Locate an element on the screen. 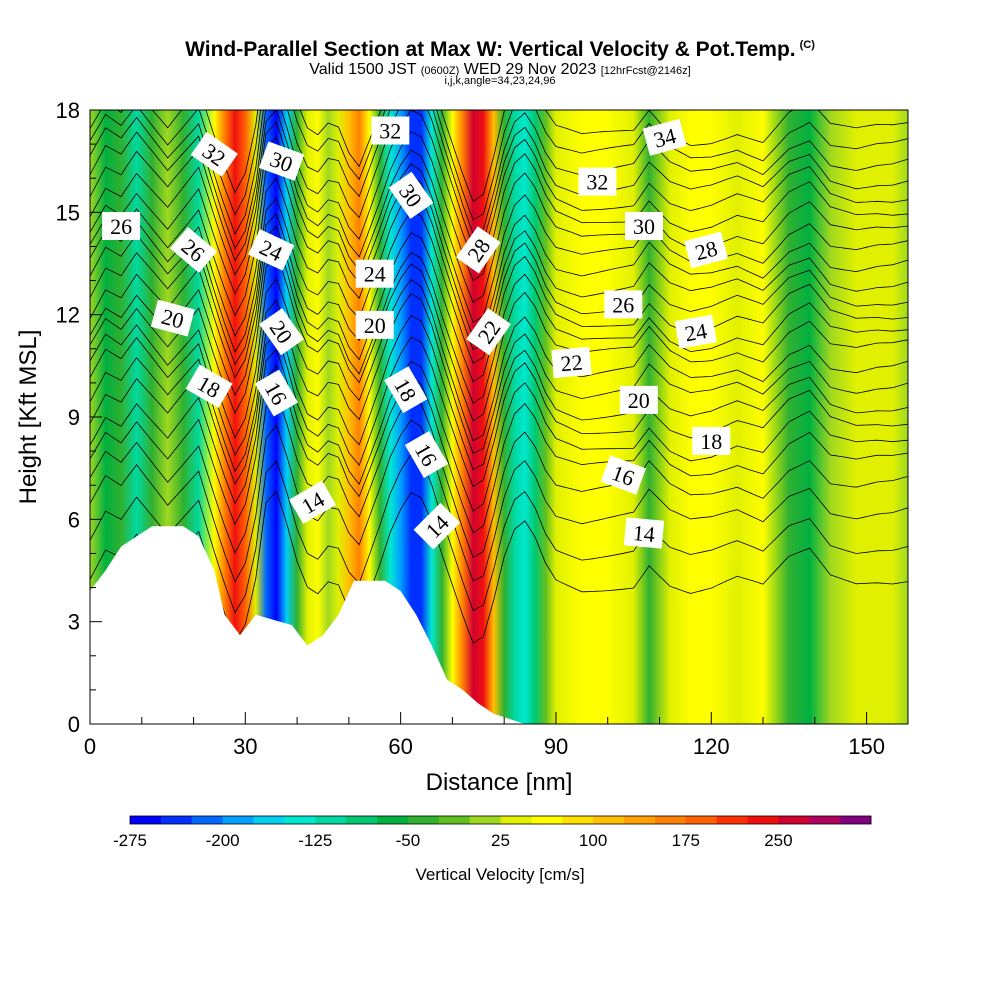 The height and width of the screenshot is (1000, 1000). contour-label: 34 is located at coordinates (664, 137).